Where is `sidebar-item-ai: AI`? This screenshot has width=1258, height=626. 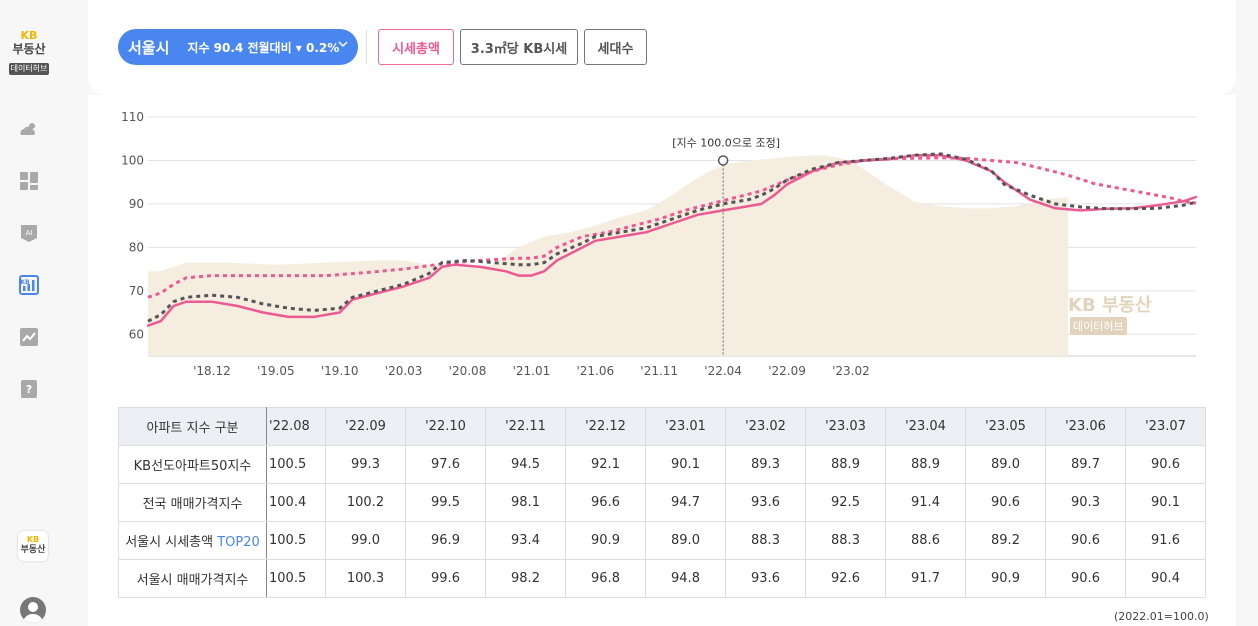
sidebar-item-ai: AI is located at coordinates (29, 233).